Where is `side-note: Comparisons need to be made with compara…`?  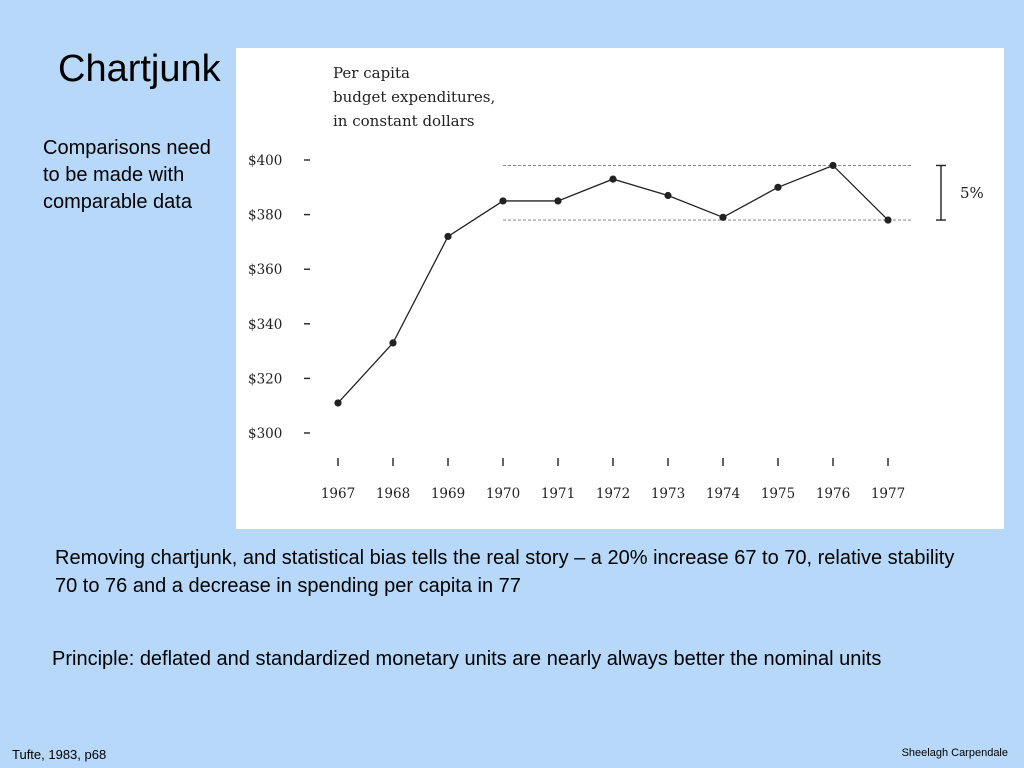 side-note: Comparisons need to be made with compara… is located at coordinates (127, 175).